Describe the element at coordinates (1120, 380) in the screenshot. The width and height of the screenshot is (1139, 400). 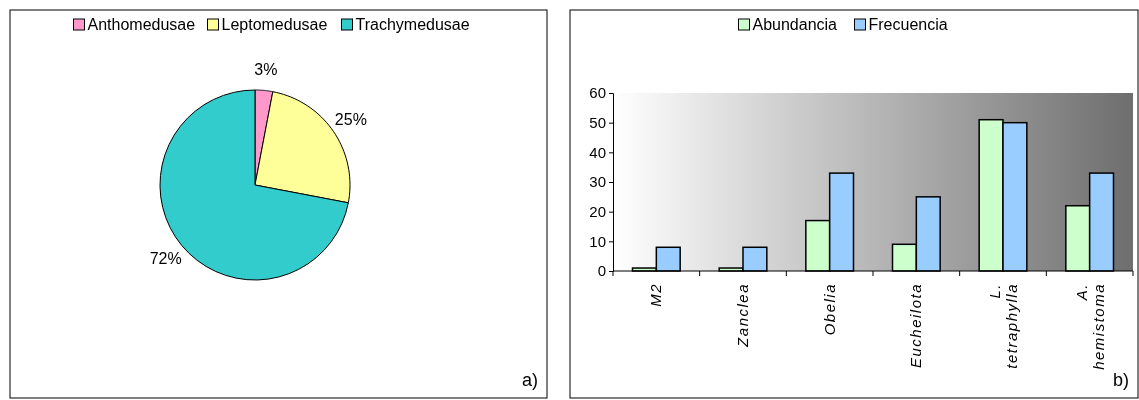
I see `text: b)` at that location.